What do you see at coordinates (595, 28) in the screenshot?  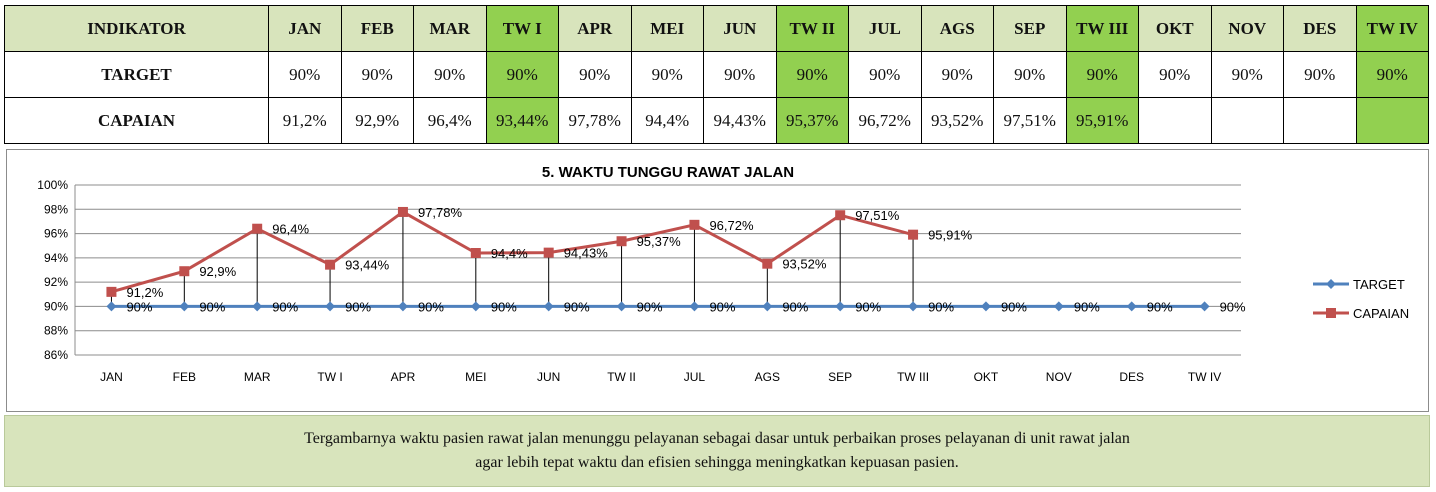 I see `header-col-apr: APR` at bounding box center [595, 28].